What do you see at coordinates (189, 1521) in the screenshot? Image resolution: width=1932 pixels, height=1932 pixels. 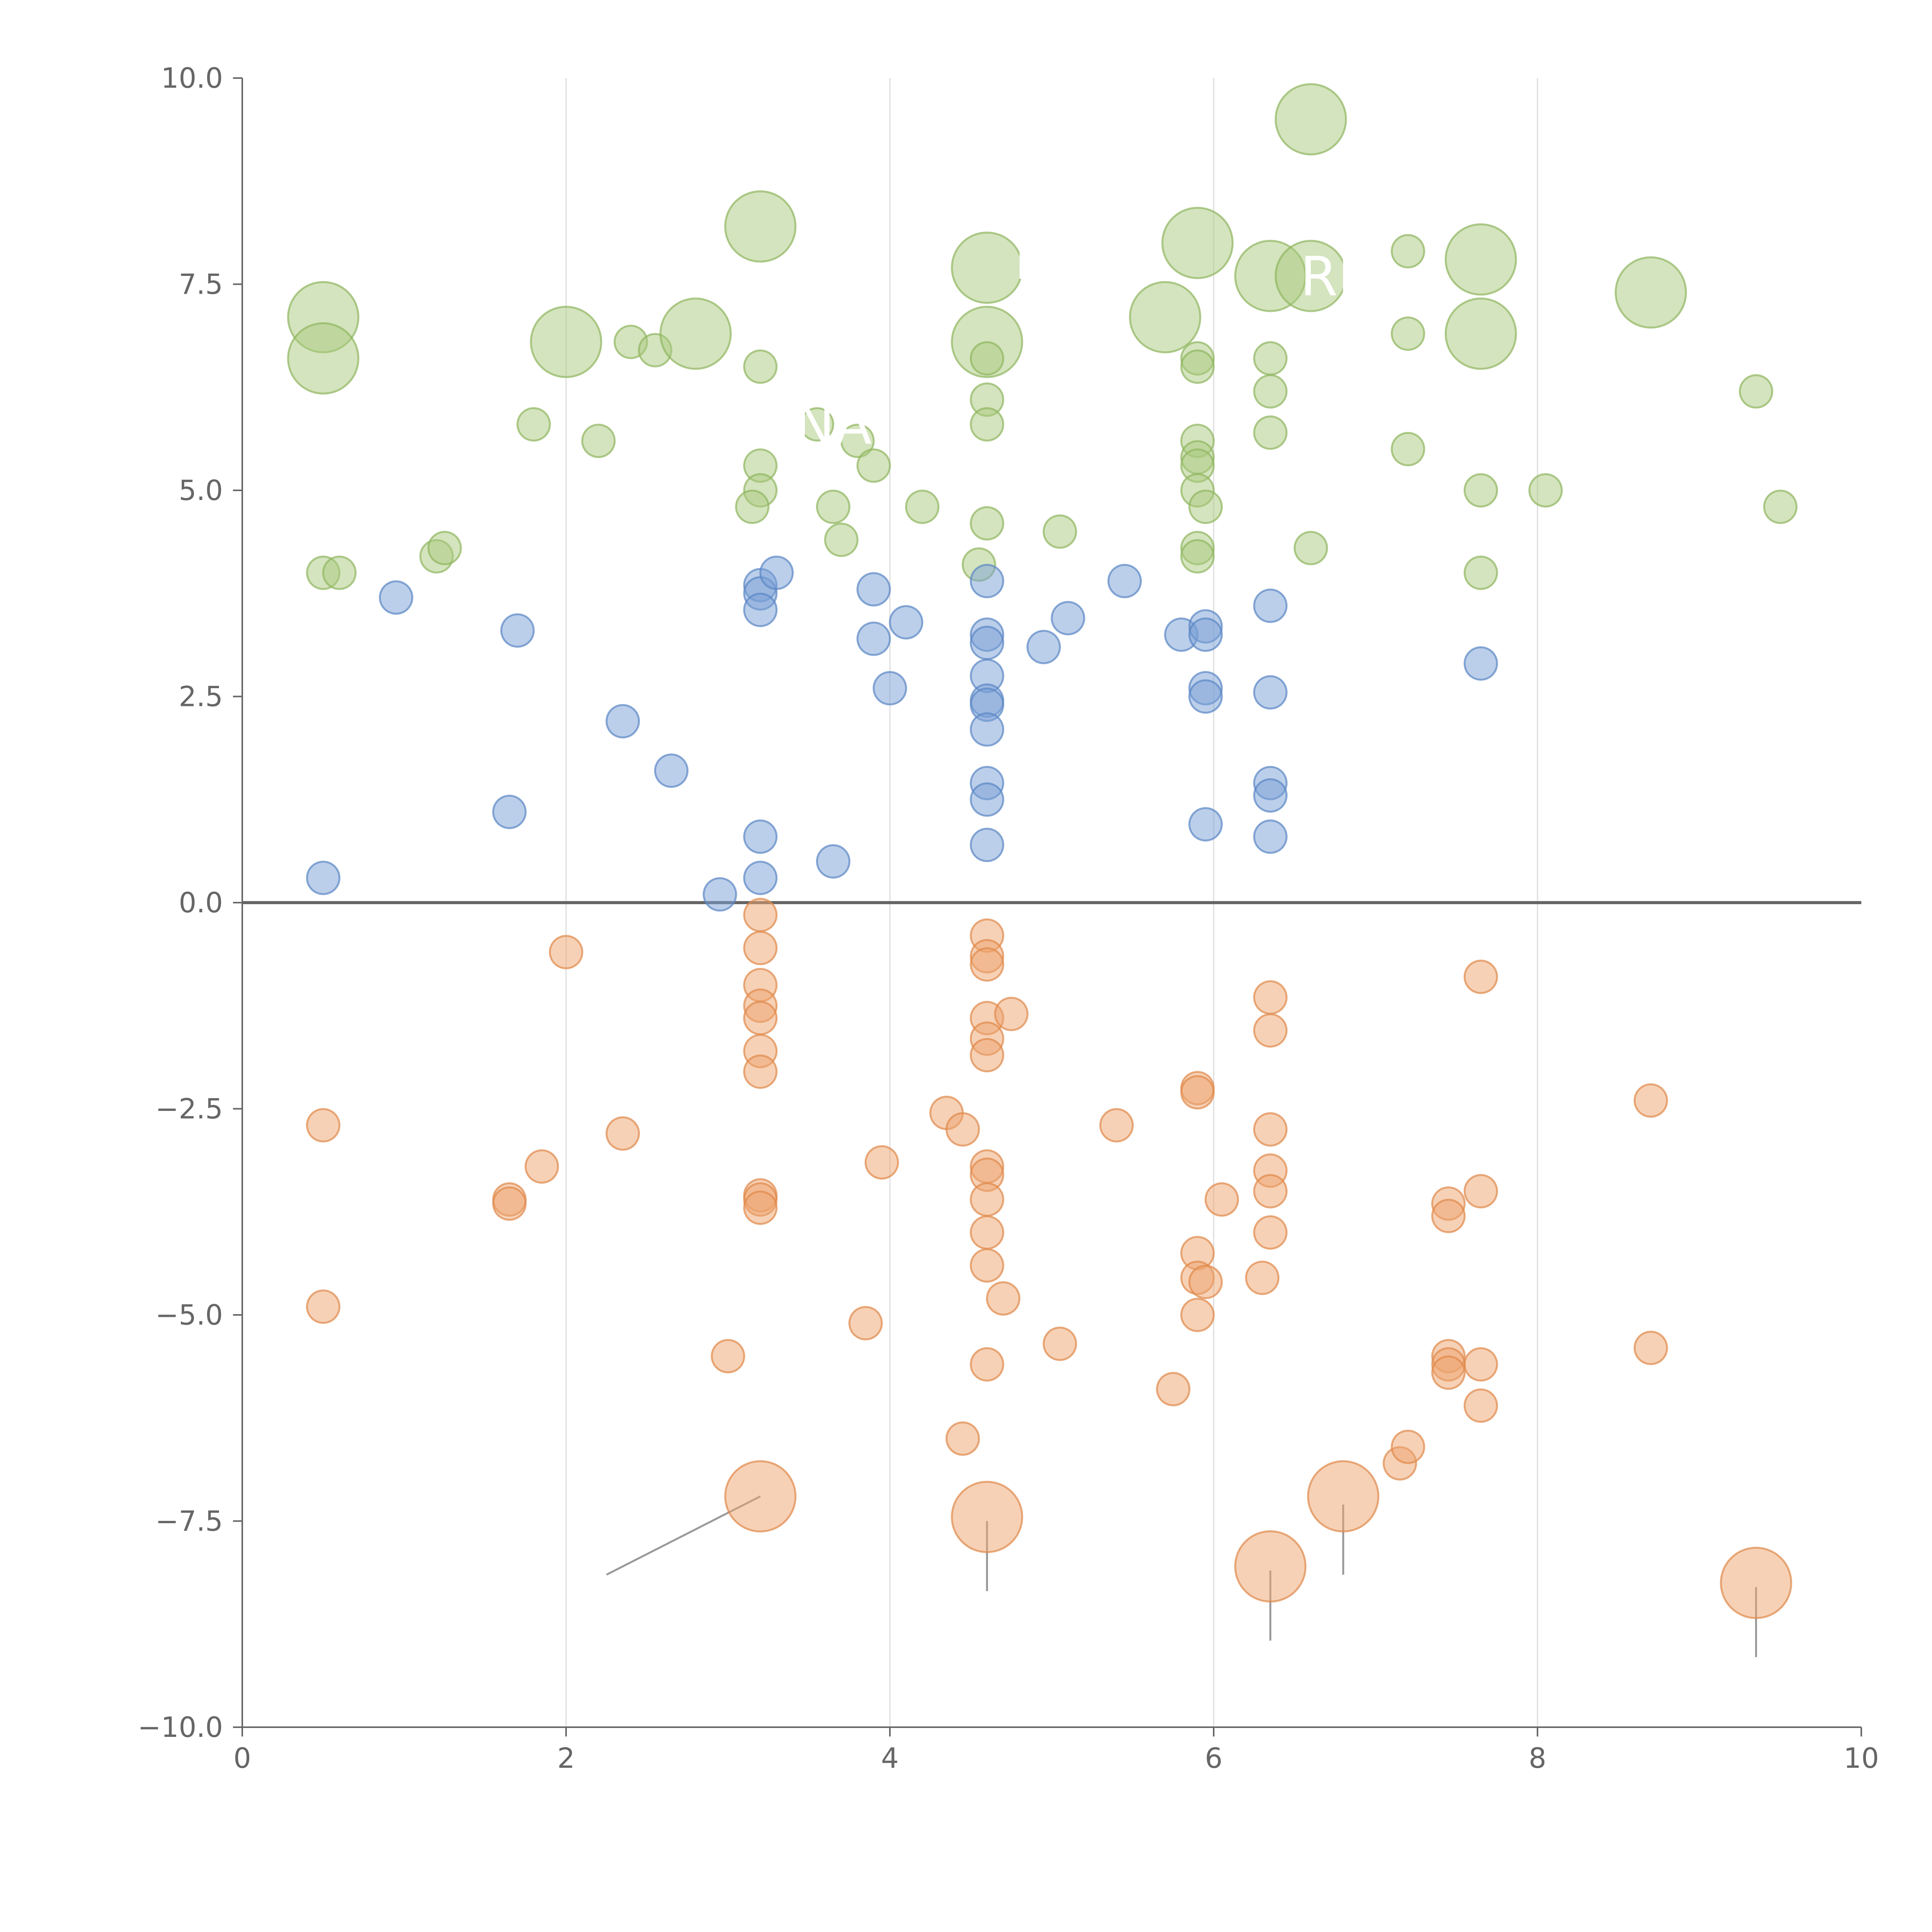 I see `y-tick-label: −7.5` at bounding box center [189, 1521].